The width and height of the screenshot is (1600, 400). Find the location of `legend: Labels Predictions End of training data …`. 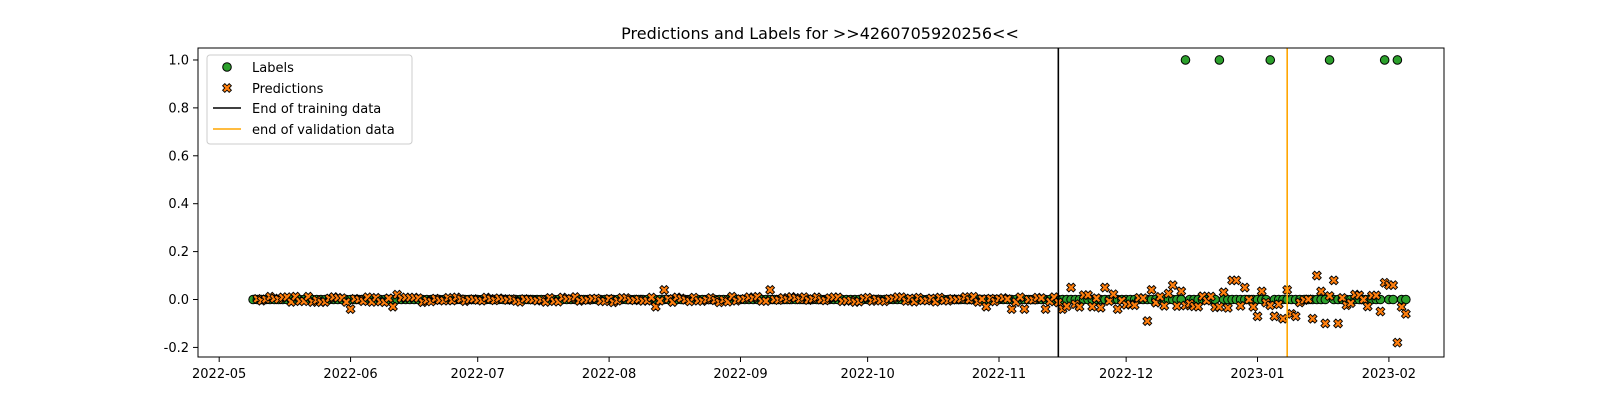

legend: Labels Predictions End of training data … is located at coordinates (309, 99).